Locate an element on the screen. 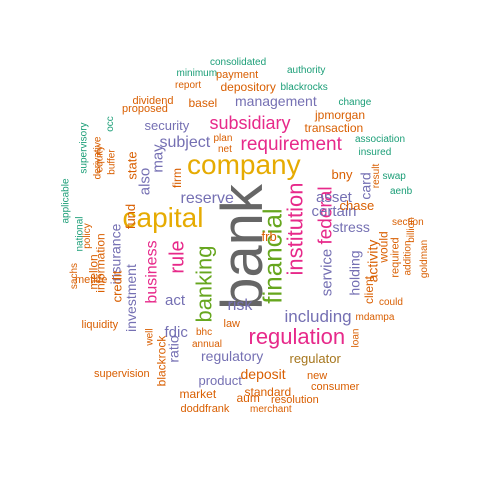 The width and height of the screenshot is (480, 480). word-doddfrank: doddfrank is located at coordinates (205, 408).